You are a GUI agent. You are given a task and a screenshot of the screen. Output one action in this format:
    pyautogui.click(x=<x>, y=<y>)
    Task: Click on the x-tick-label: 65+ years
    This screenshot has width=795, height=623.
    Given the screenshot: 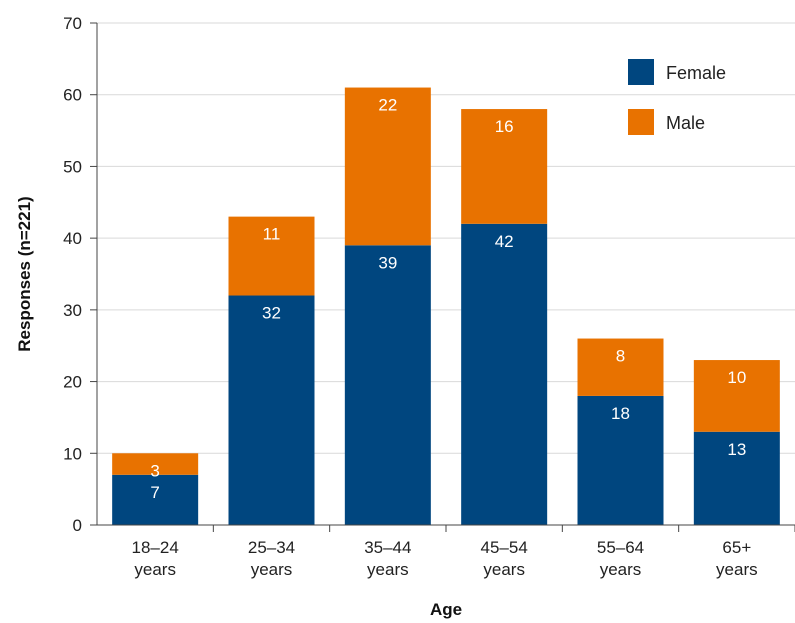 What is the action you would take?
    pyautogui.click(x=737, y=558)
    